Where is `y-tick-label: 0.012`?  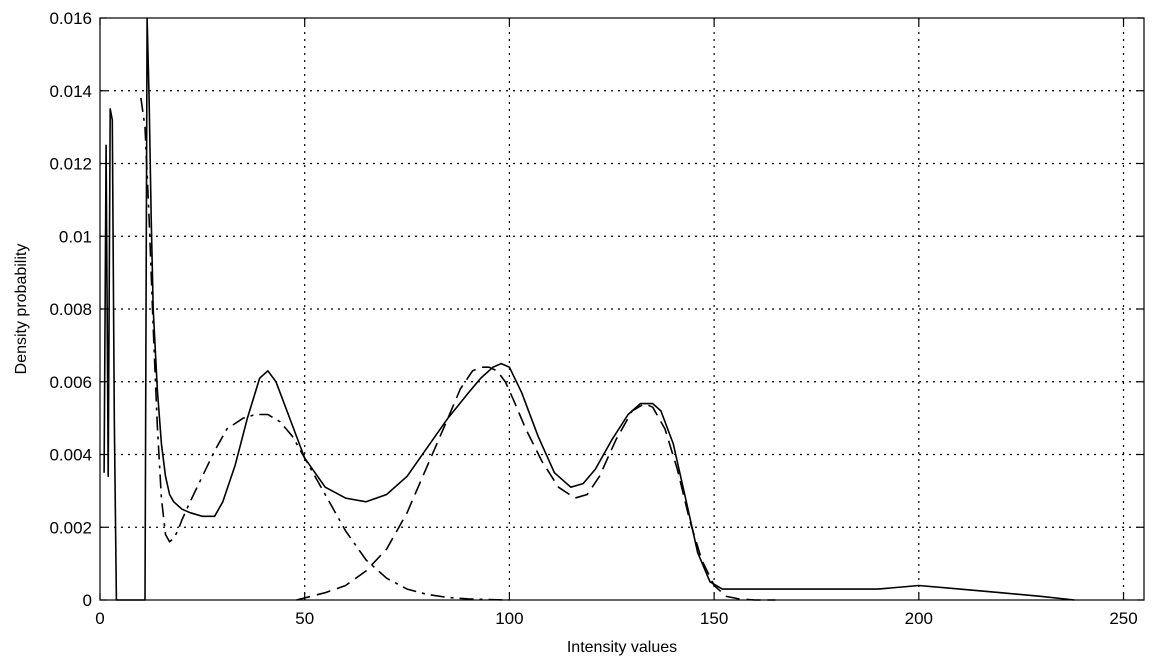 y-tick-label: 0.012 is located at coordinates (70, 164).